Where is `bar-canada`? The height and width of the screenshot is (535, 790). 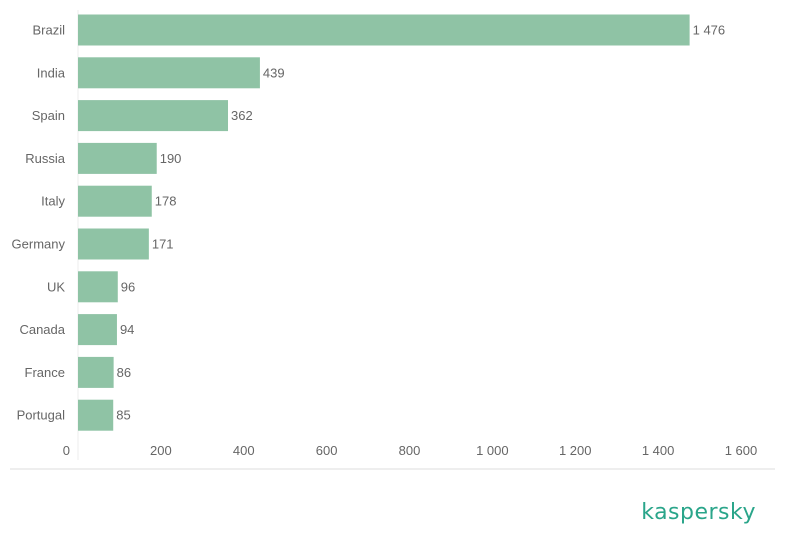 bar-canada is located at coordinates (97, 330).